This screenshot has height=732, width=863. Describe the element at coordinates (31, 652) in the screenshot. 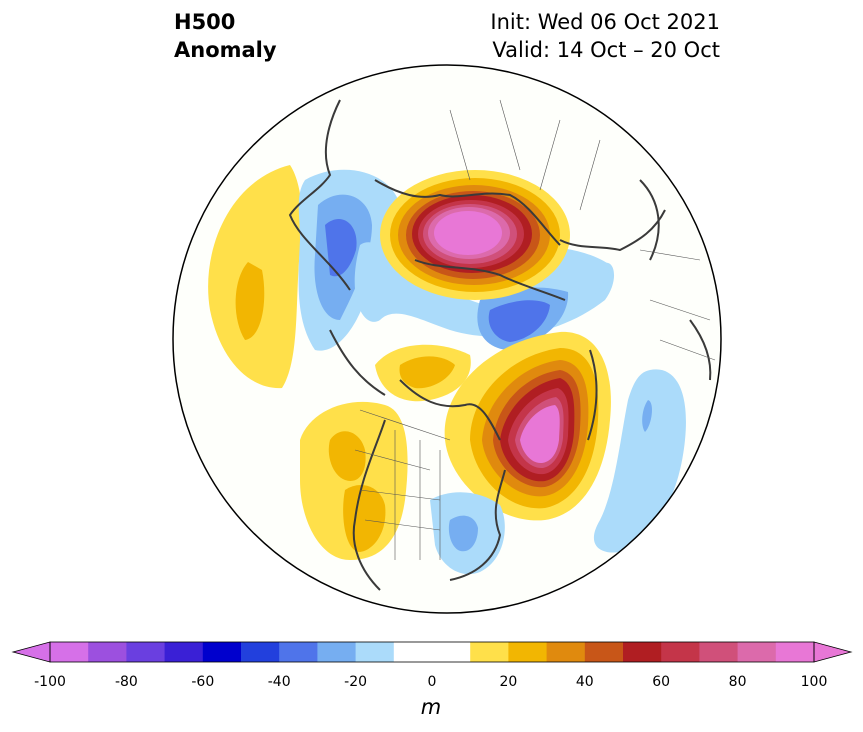

I see `colorbar-extend-low` at that location.